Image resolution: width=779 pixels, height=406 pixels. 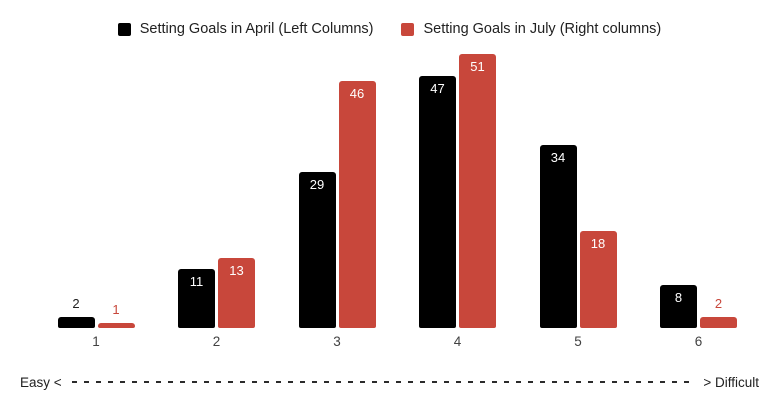 I want to click on bar-april-5: 34, so click(x=558, y=236).